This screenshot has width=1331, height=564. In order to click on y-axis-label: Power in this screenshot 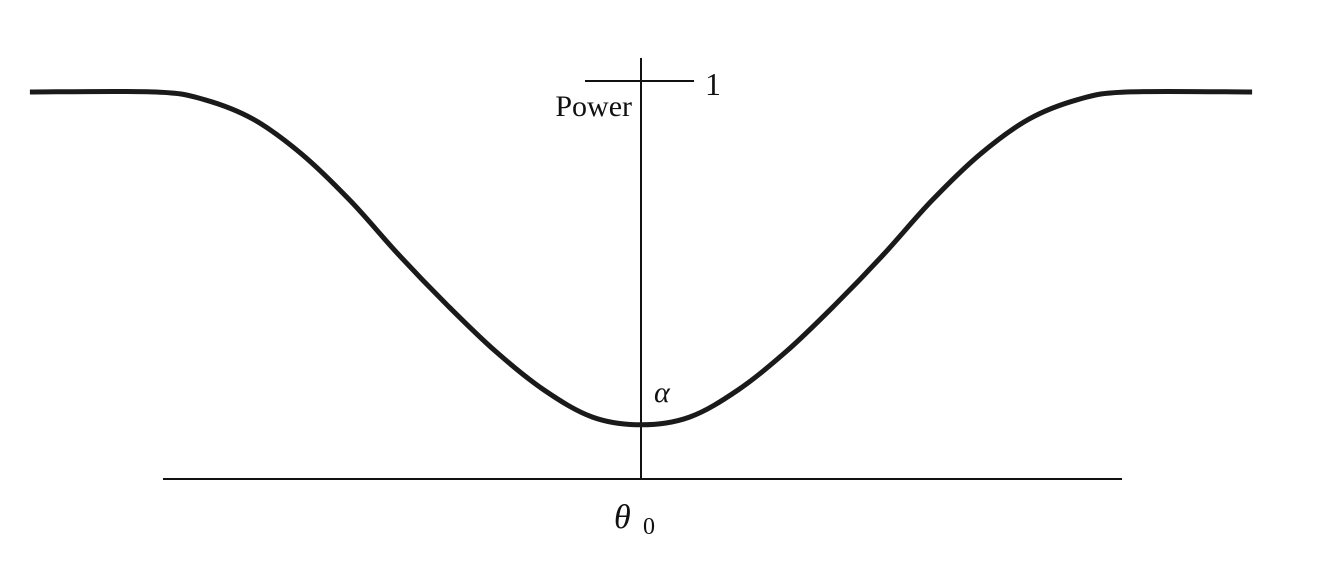, I will do `click(593, 106)`.